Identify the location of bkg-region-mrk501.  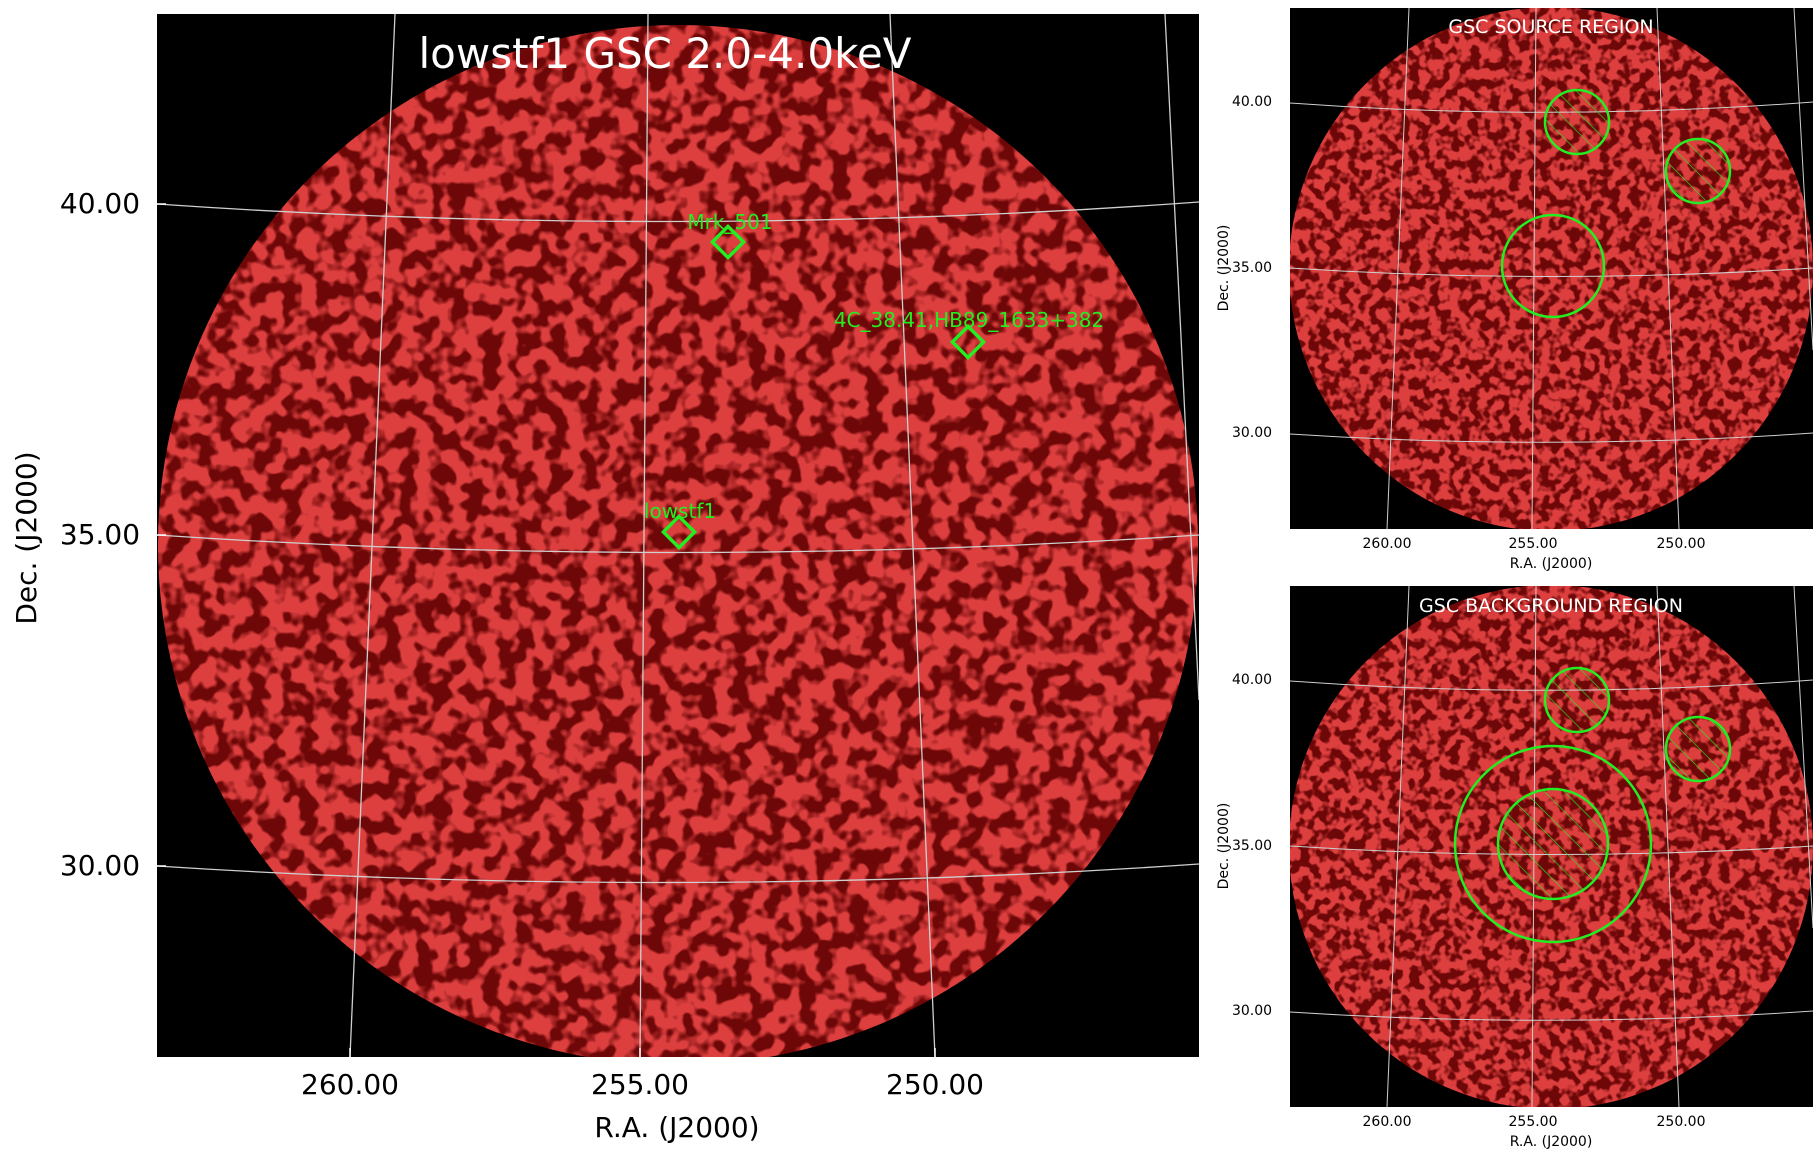
(1577, 700).